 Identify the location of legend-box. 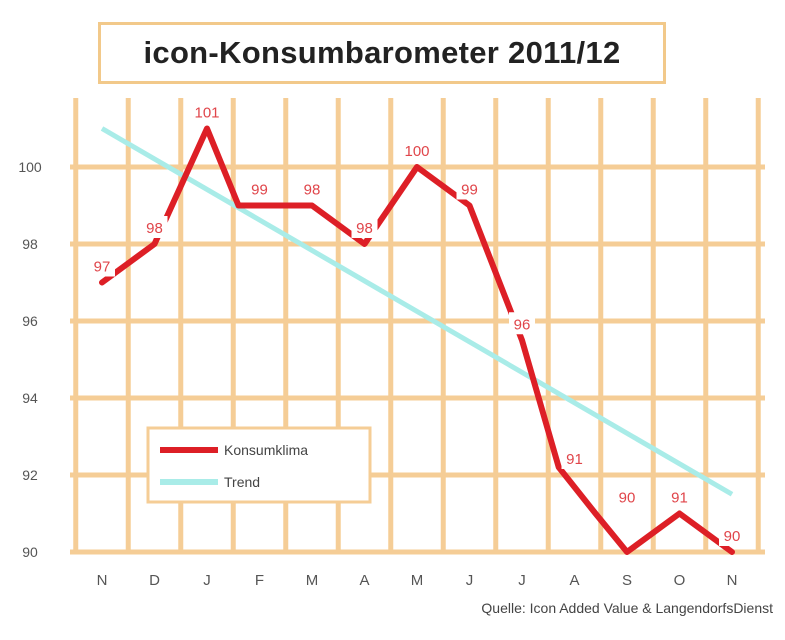
(259, 465).